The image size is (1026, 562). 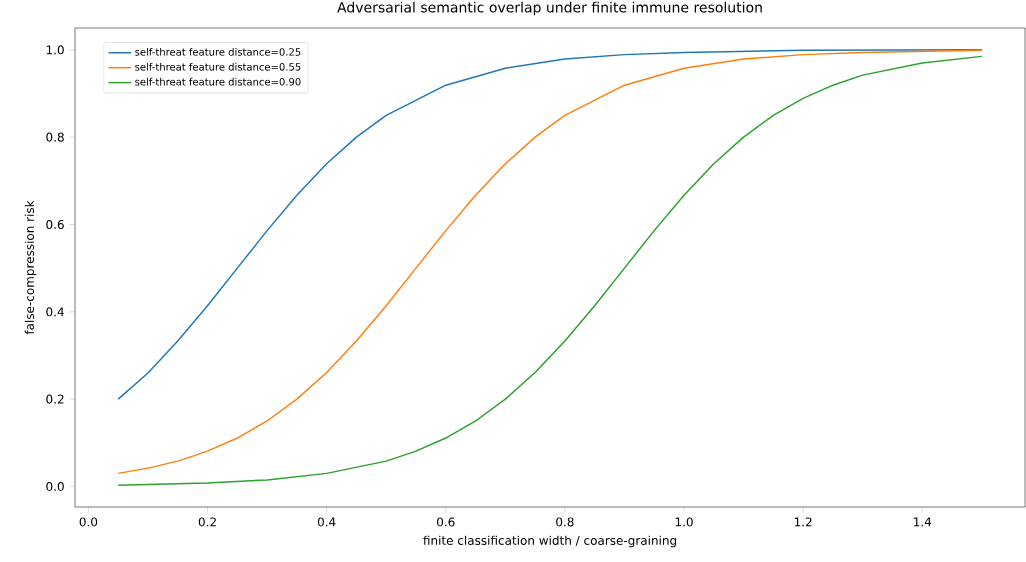 I want to click on x-tick-label: 0.8, so click(x=565, y=522).